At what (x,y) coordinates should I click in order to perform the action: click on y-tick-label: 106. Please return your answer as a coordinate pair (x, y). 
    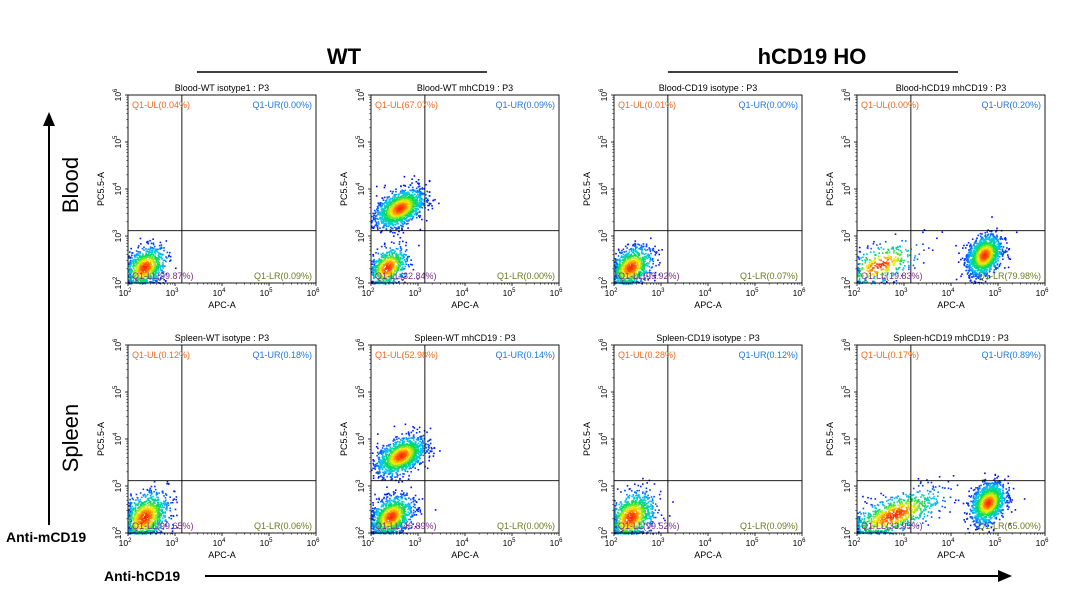
    Looking at the image, I should click on (118, 94).